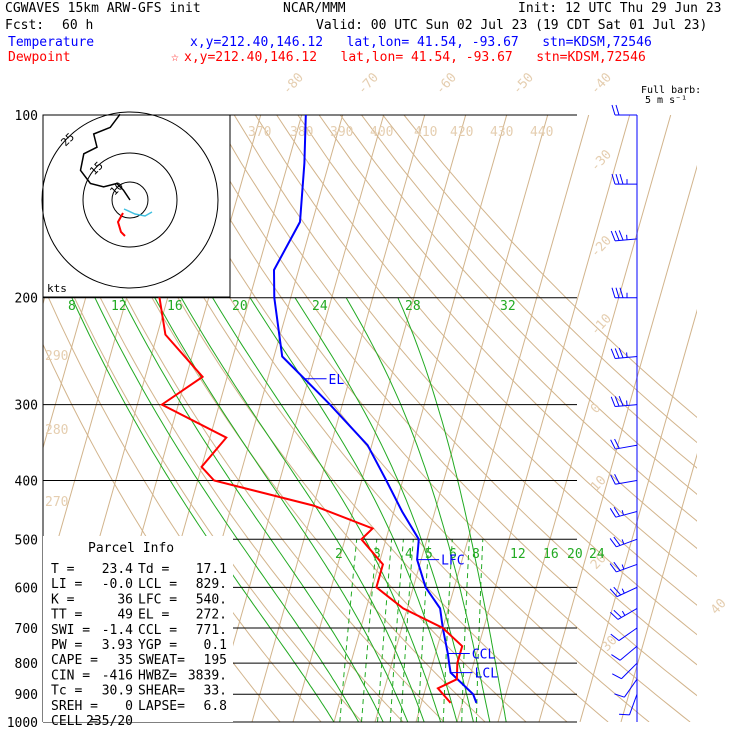  I want to click on isotherm-label: -70, so click(368, 83).